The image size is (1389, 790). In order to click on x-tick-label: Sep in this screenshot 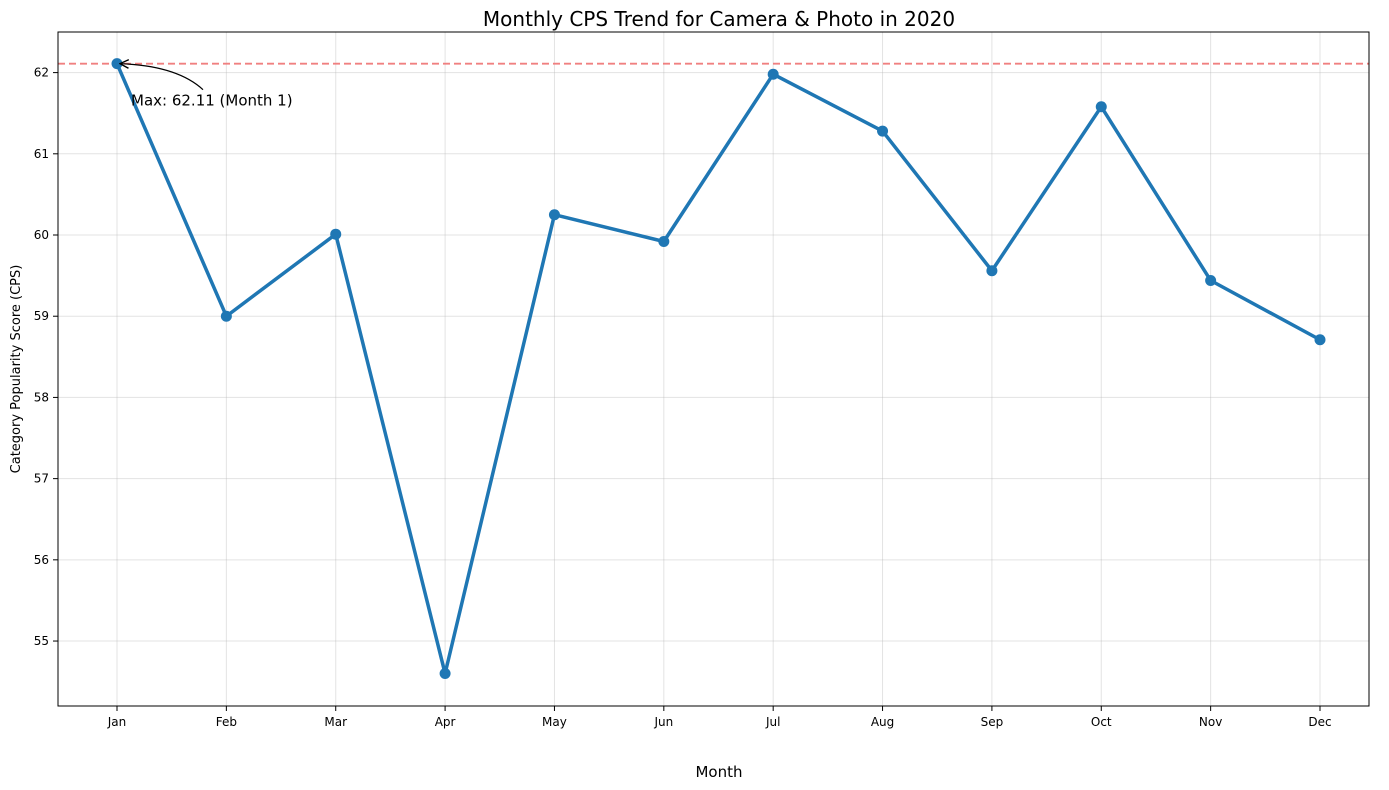, I will do `click(992, 722)`.